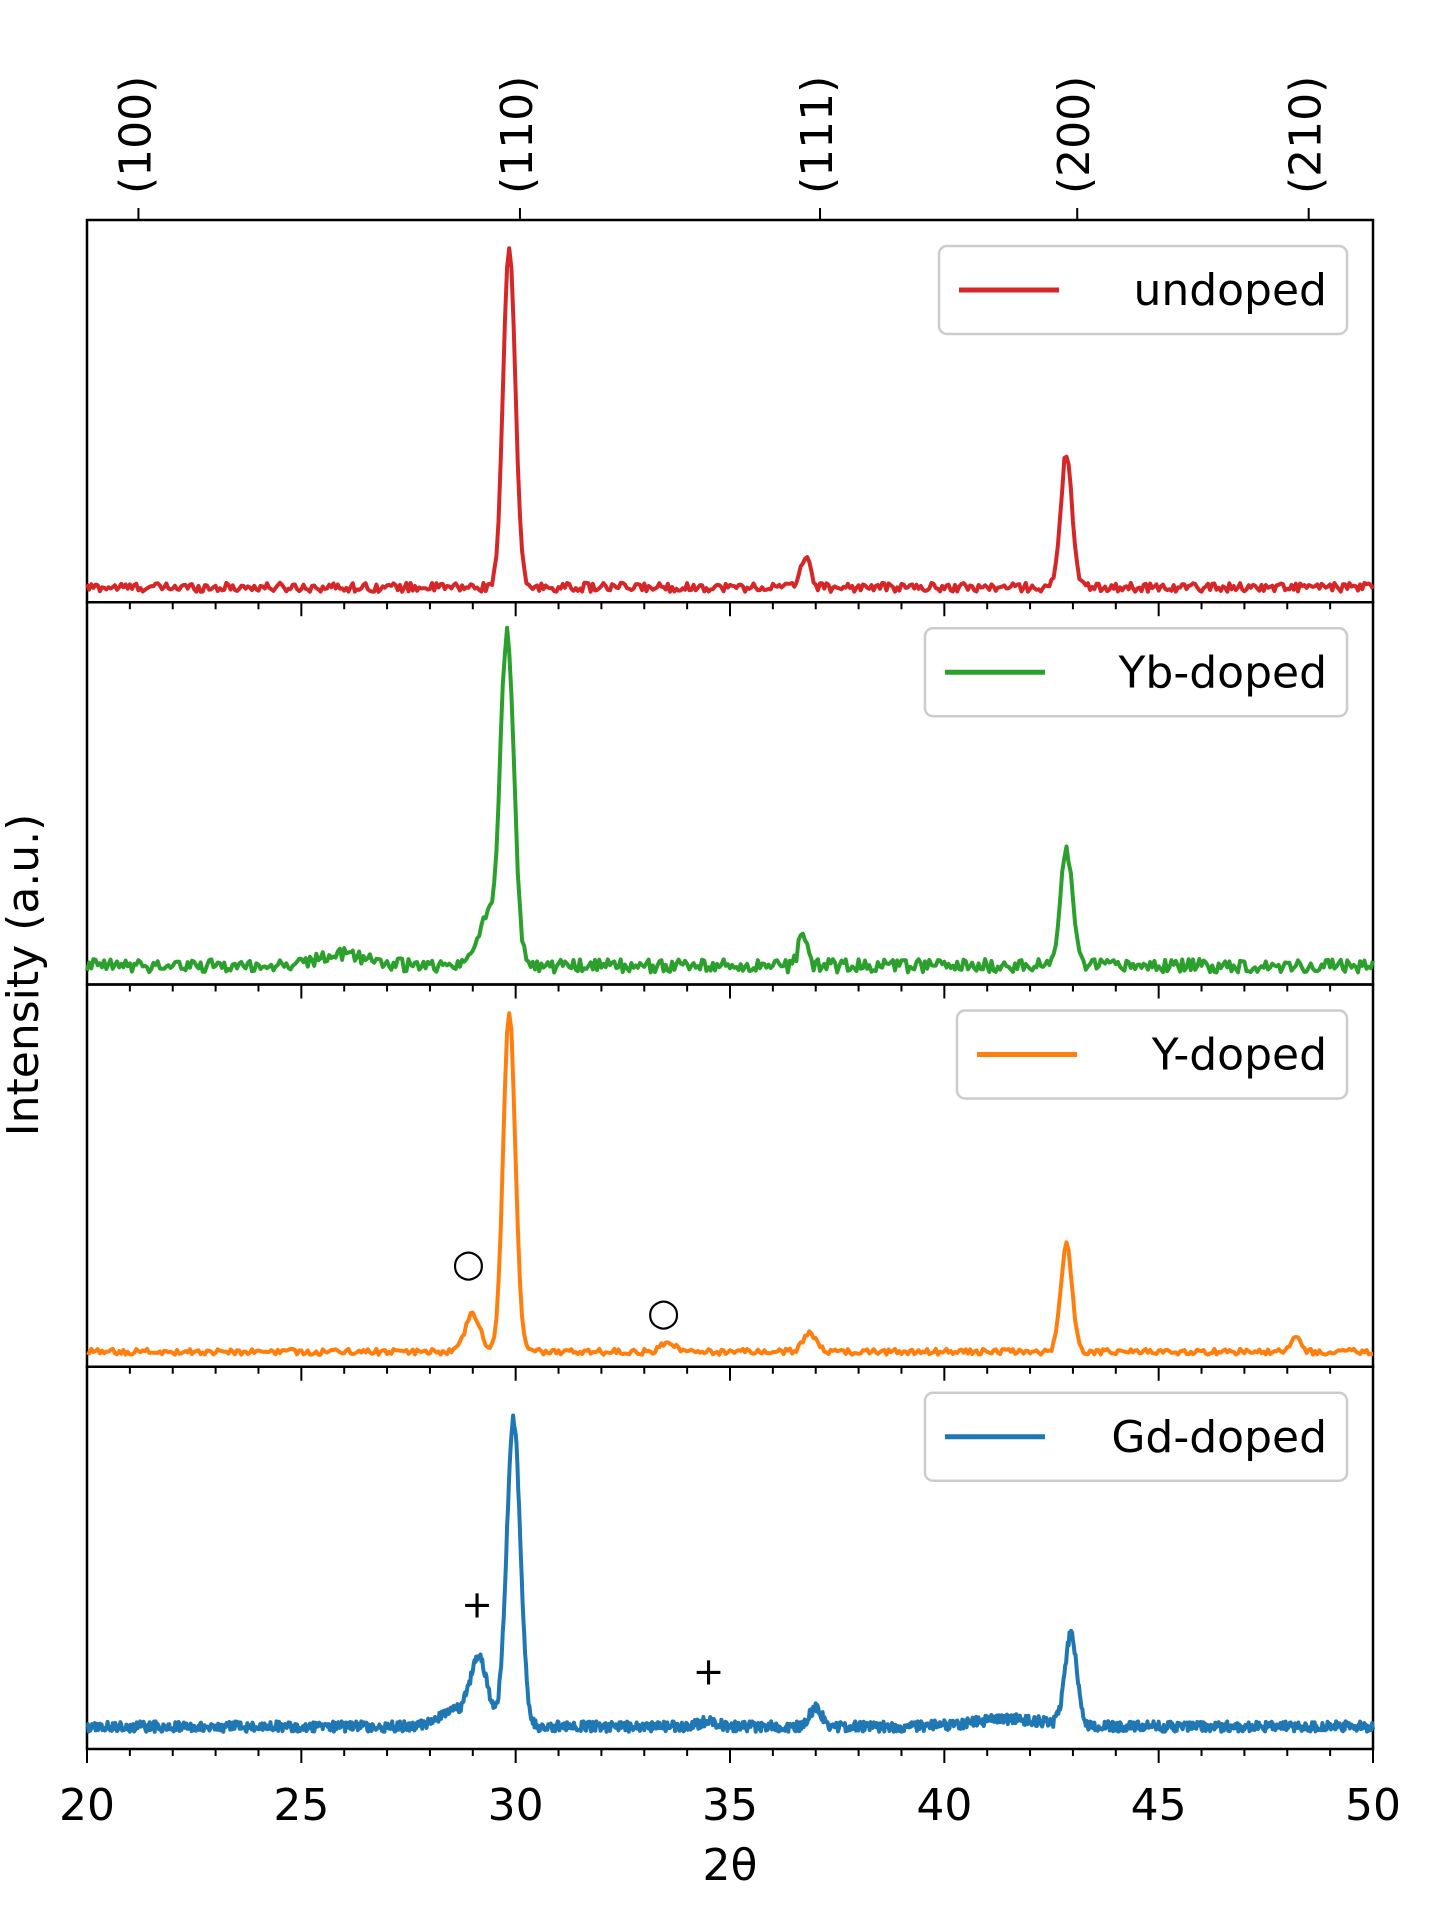  What do you see at coordinates (1222, 672) in the screenshot?
I see `legend-label-Yb-doped: Yb-doped` at bounding box center [1222, 672].